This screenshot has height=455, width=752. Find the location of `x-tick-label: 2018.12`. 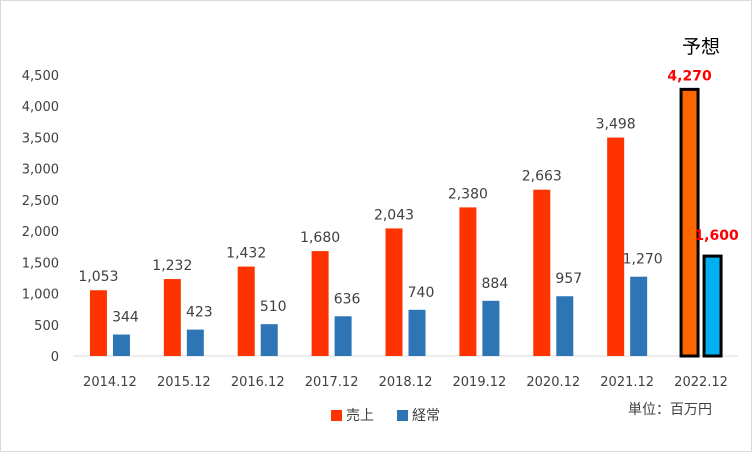

x-tick-label: 2018.12 is located at coordinates (406, 382).